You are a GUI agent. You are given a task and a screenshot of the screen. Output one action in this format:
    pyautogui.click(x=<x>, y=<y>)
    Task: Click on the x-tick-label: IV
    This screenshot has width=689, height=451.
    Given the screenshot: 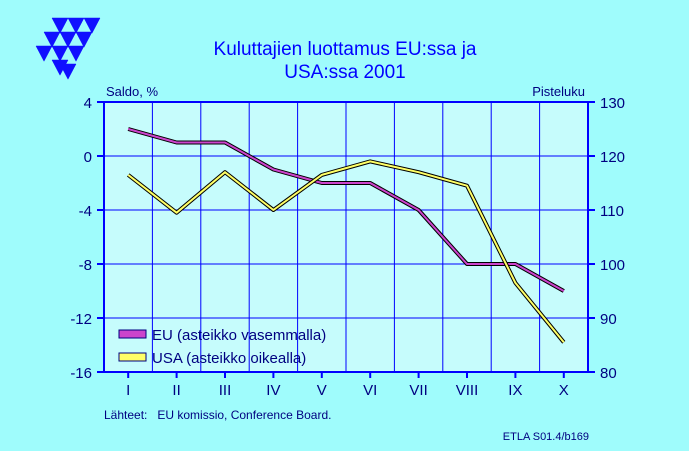 What is the action you would take?
    pyautogui.click(x=273, y=390)
    